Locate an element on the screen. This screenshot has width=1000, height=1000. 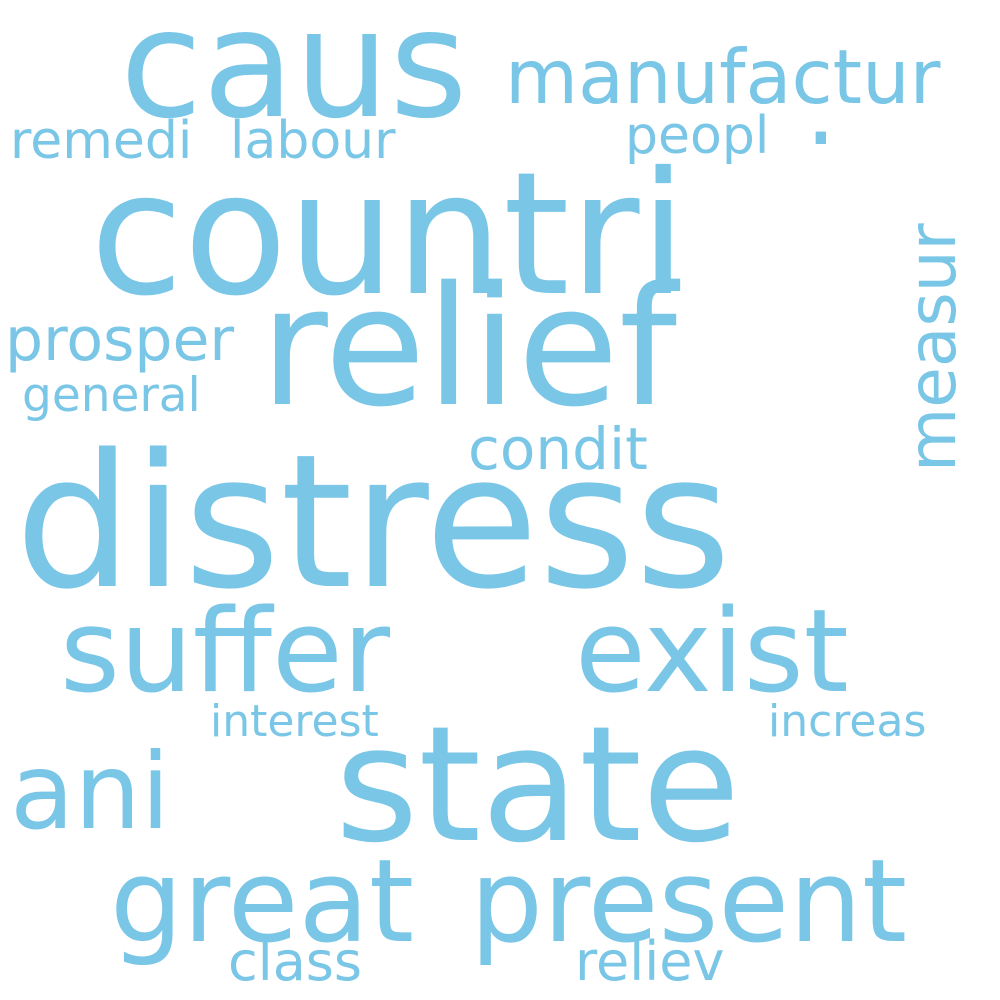
word-relief: relief is located at coordinates (469, 347).